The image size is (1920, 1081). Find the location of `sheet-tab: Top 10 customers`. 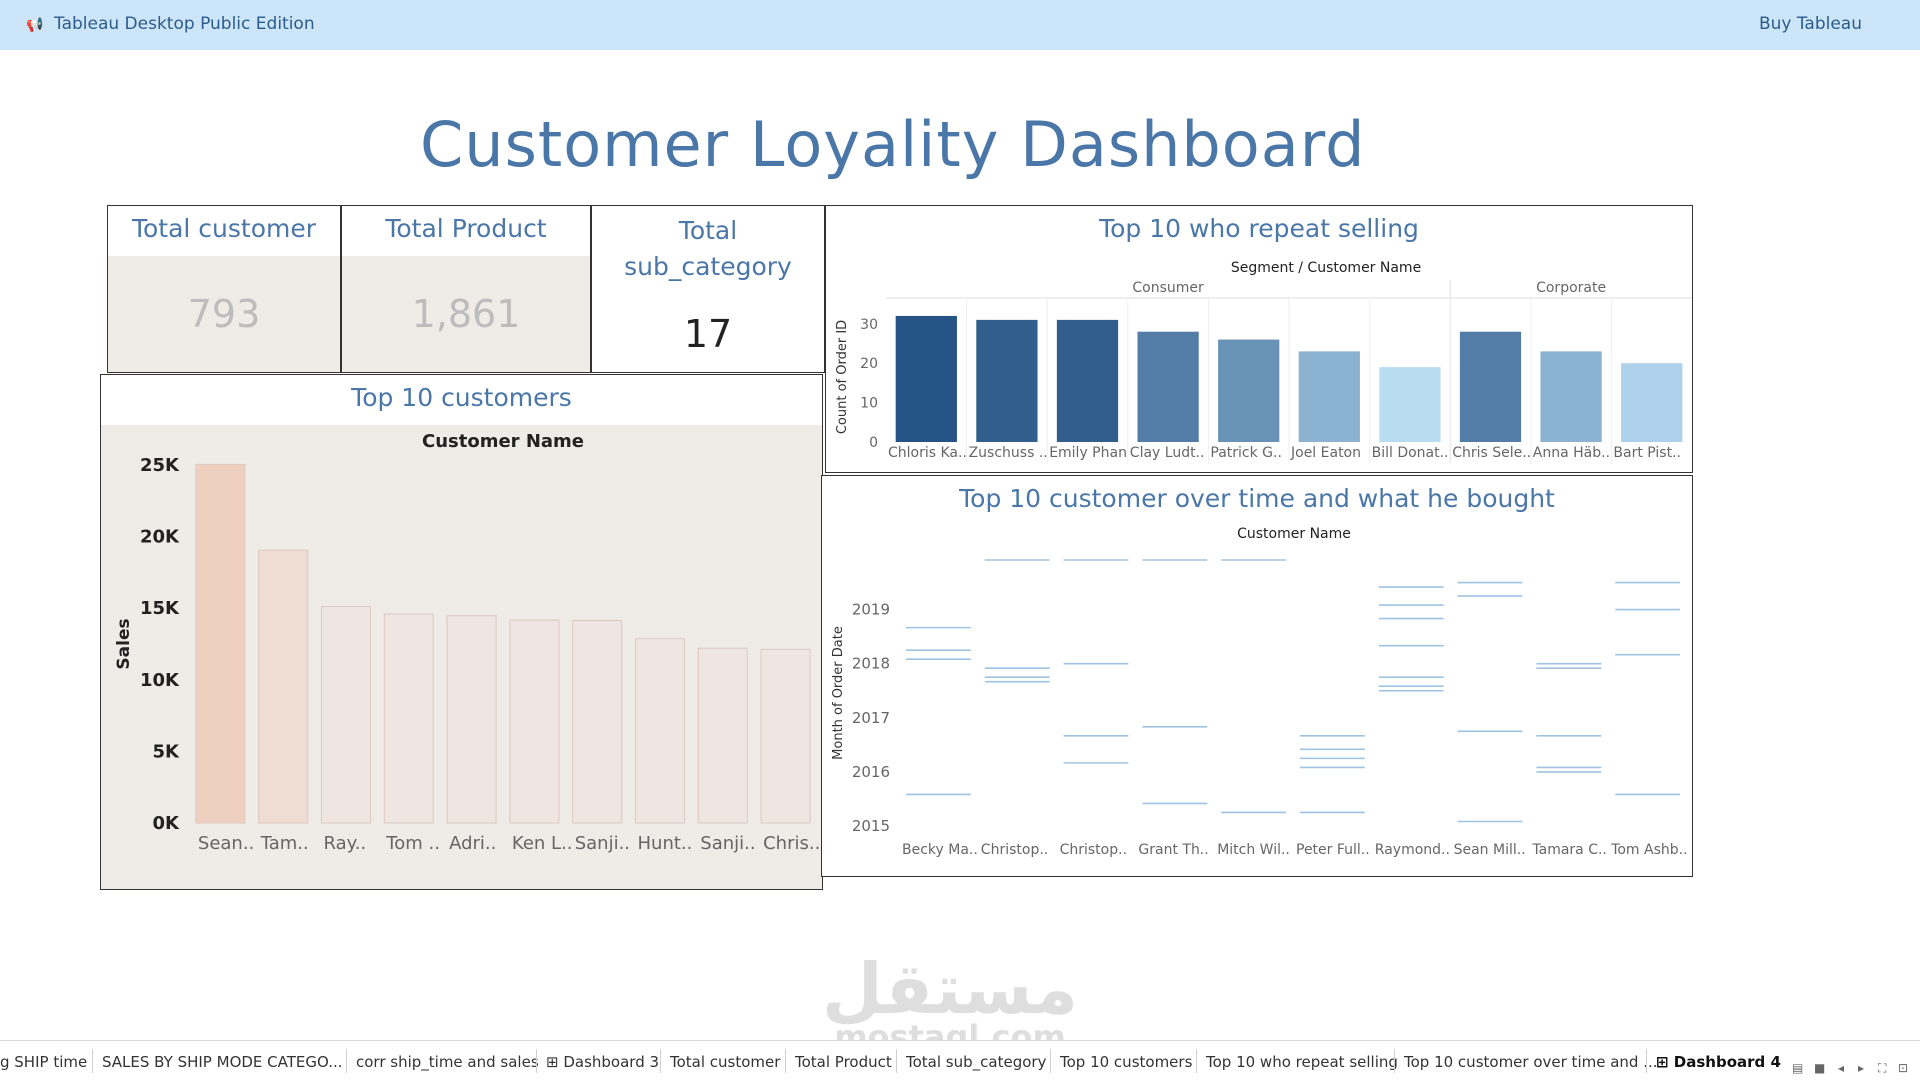

sheet-tab: Top 10 customers is located at coordinates (1126, 1062).